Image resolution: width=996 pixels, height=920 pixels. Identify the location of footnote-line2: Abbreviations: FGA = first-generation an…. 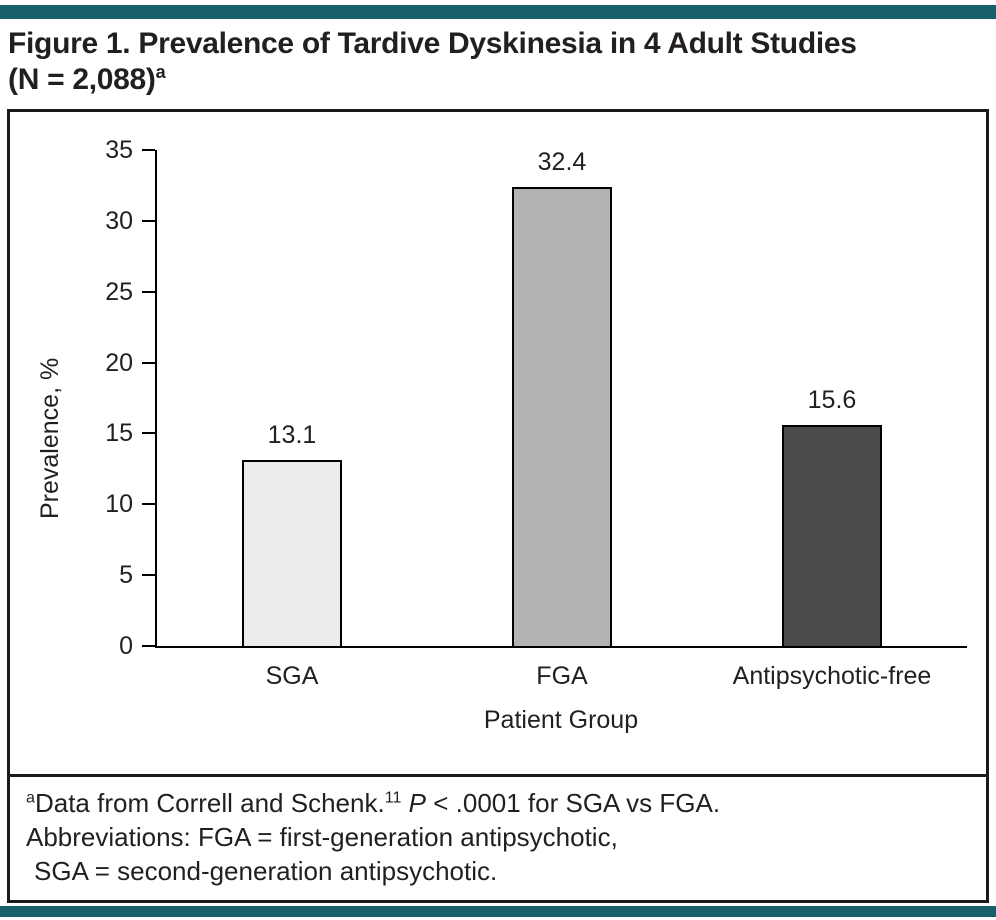
(322, 836).